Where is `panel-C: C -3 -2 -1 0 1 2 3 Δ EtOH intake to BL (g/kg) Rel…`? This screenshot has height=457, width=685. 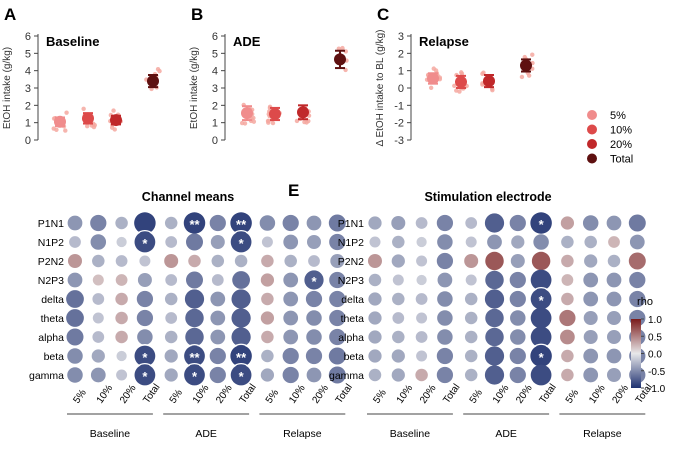 panel-C: C -3 -2 -1 0 1 2 3 Δ EtOH intake to BL (g/kg) Rel… is located at coordinates (504, 85).